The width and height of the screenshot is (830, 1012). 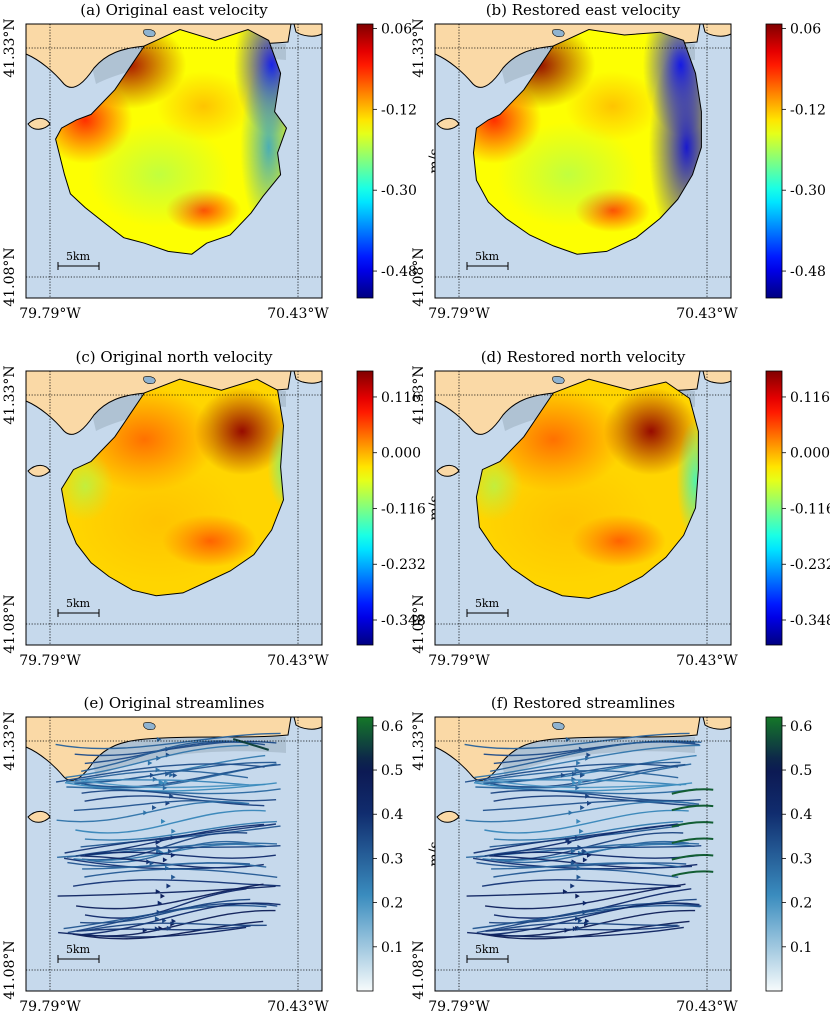 What do you see at coordinates (78, 256) in the screenshot?
I see `scale-bar-label: 5km` at bounding box center [78, 256].